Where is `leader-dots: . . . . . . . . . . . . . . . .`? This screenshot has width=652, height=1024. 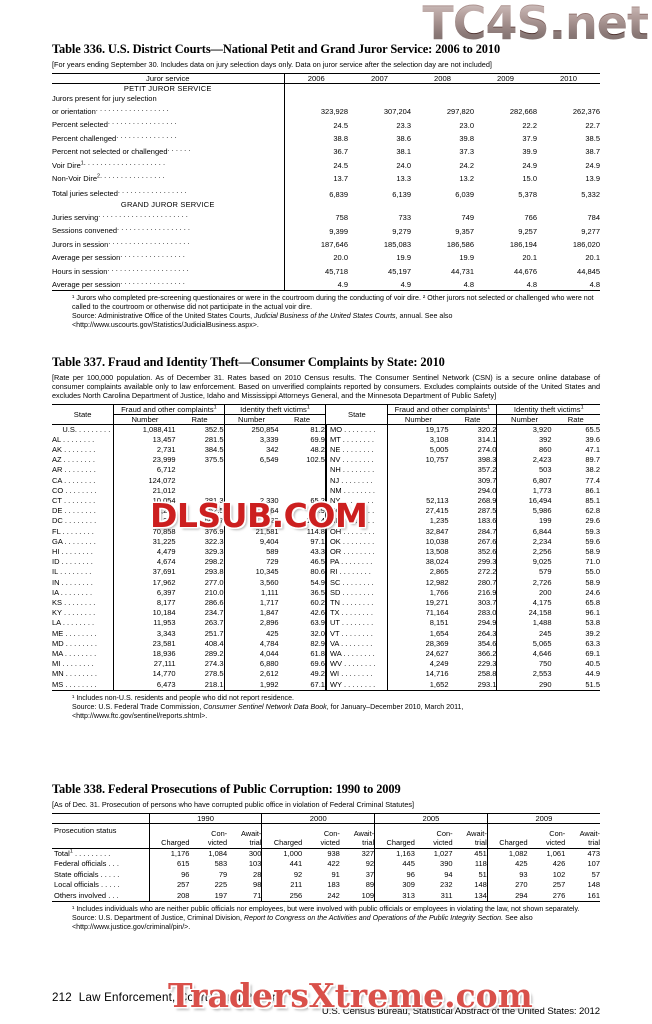
leader-dots: . . . . . . . . . . . . . . . . is located at coordinates (152, 281).